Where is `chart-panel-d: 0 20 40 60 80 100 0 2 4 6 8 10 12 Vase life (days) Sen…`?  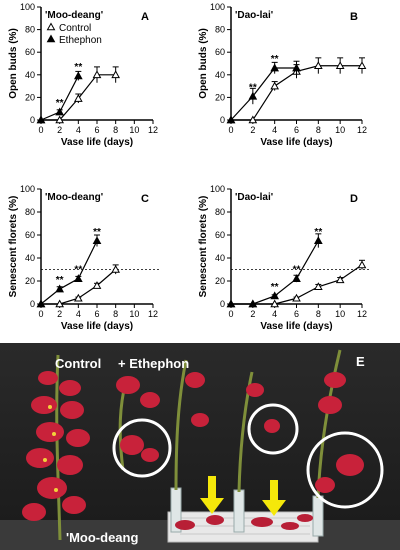 chart-panel-d: 0 20 40 60 80 100 0 2 4 6 8 10 12 Vase life (days) Sen… is located at coordinates (284, 258).